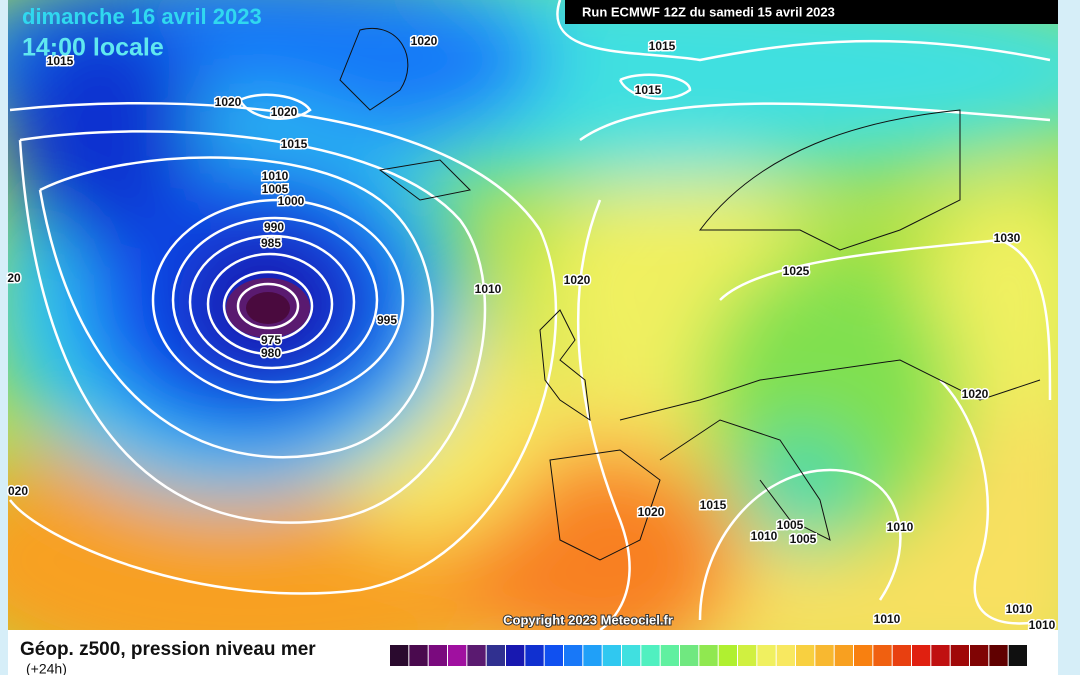 Image resolution: width=1080 pixels, height=675 pixels. Describe the element at coordinates (14, 278) in the screenshot. I see `isobar-label: 20` at that location.